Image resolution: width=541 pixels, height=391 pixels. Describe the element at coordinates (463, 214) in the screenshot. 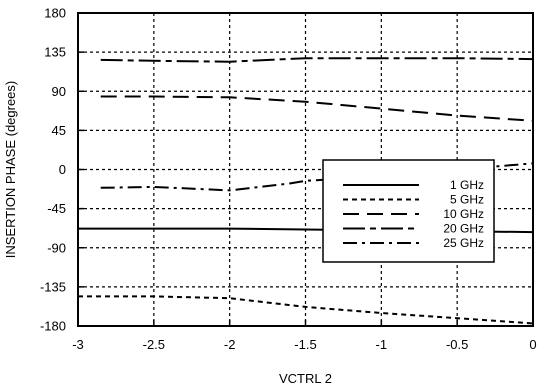

I see `legend-label: 10 GHz` at that location.